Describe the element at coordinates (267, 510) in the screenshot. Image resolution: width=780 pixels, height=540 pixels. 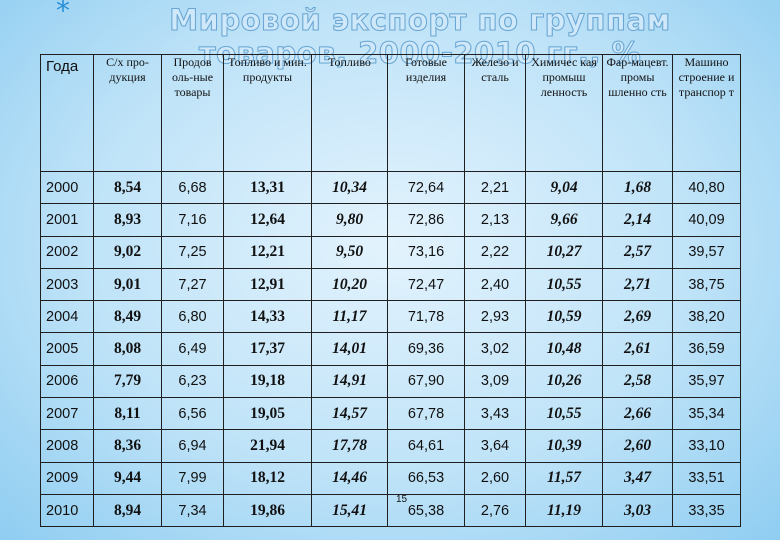
I see `value-cell: 19,86` at that location.